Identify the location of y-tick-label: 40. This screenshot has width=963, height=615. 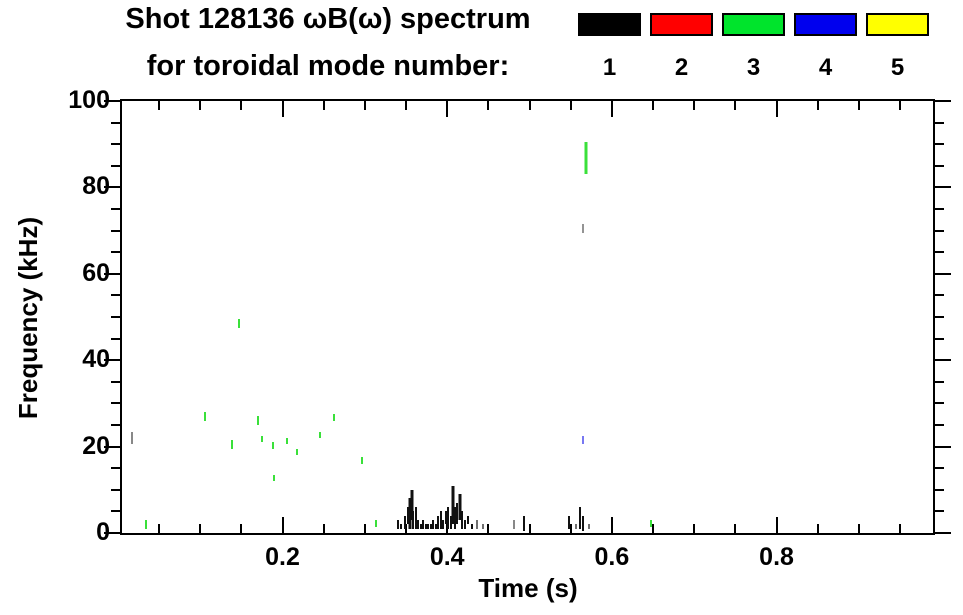
(96, 359).